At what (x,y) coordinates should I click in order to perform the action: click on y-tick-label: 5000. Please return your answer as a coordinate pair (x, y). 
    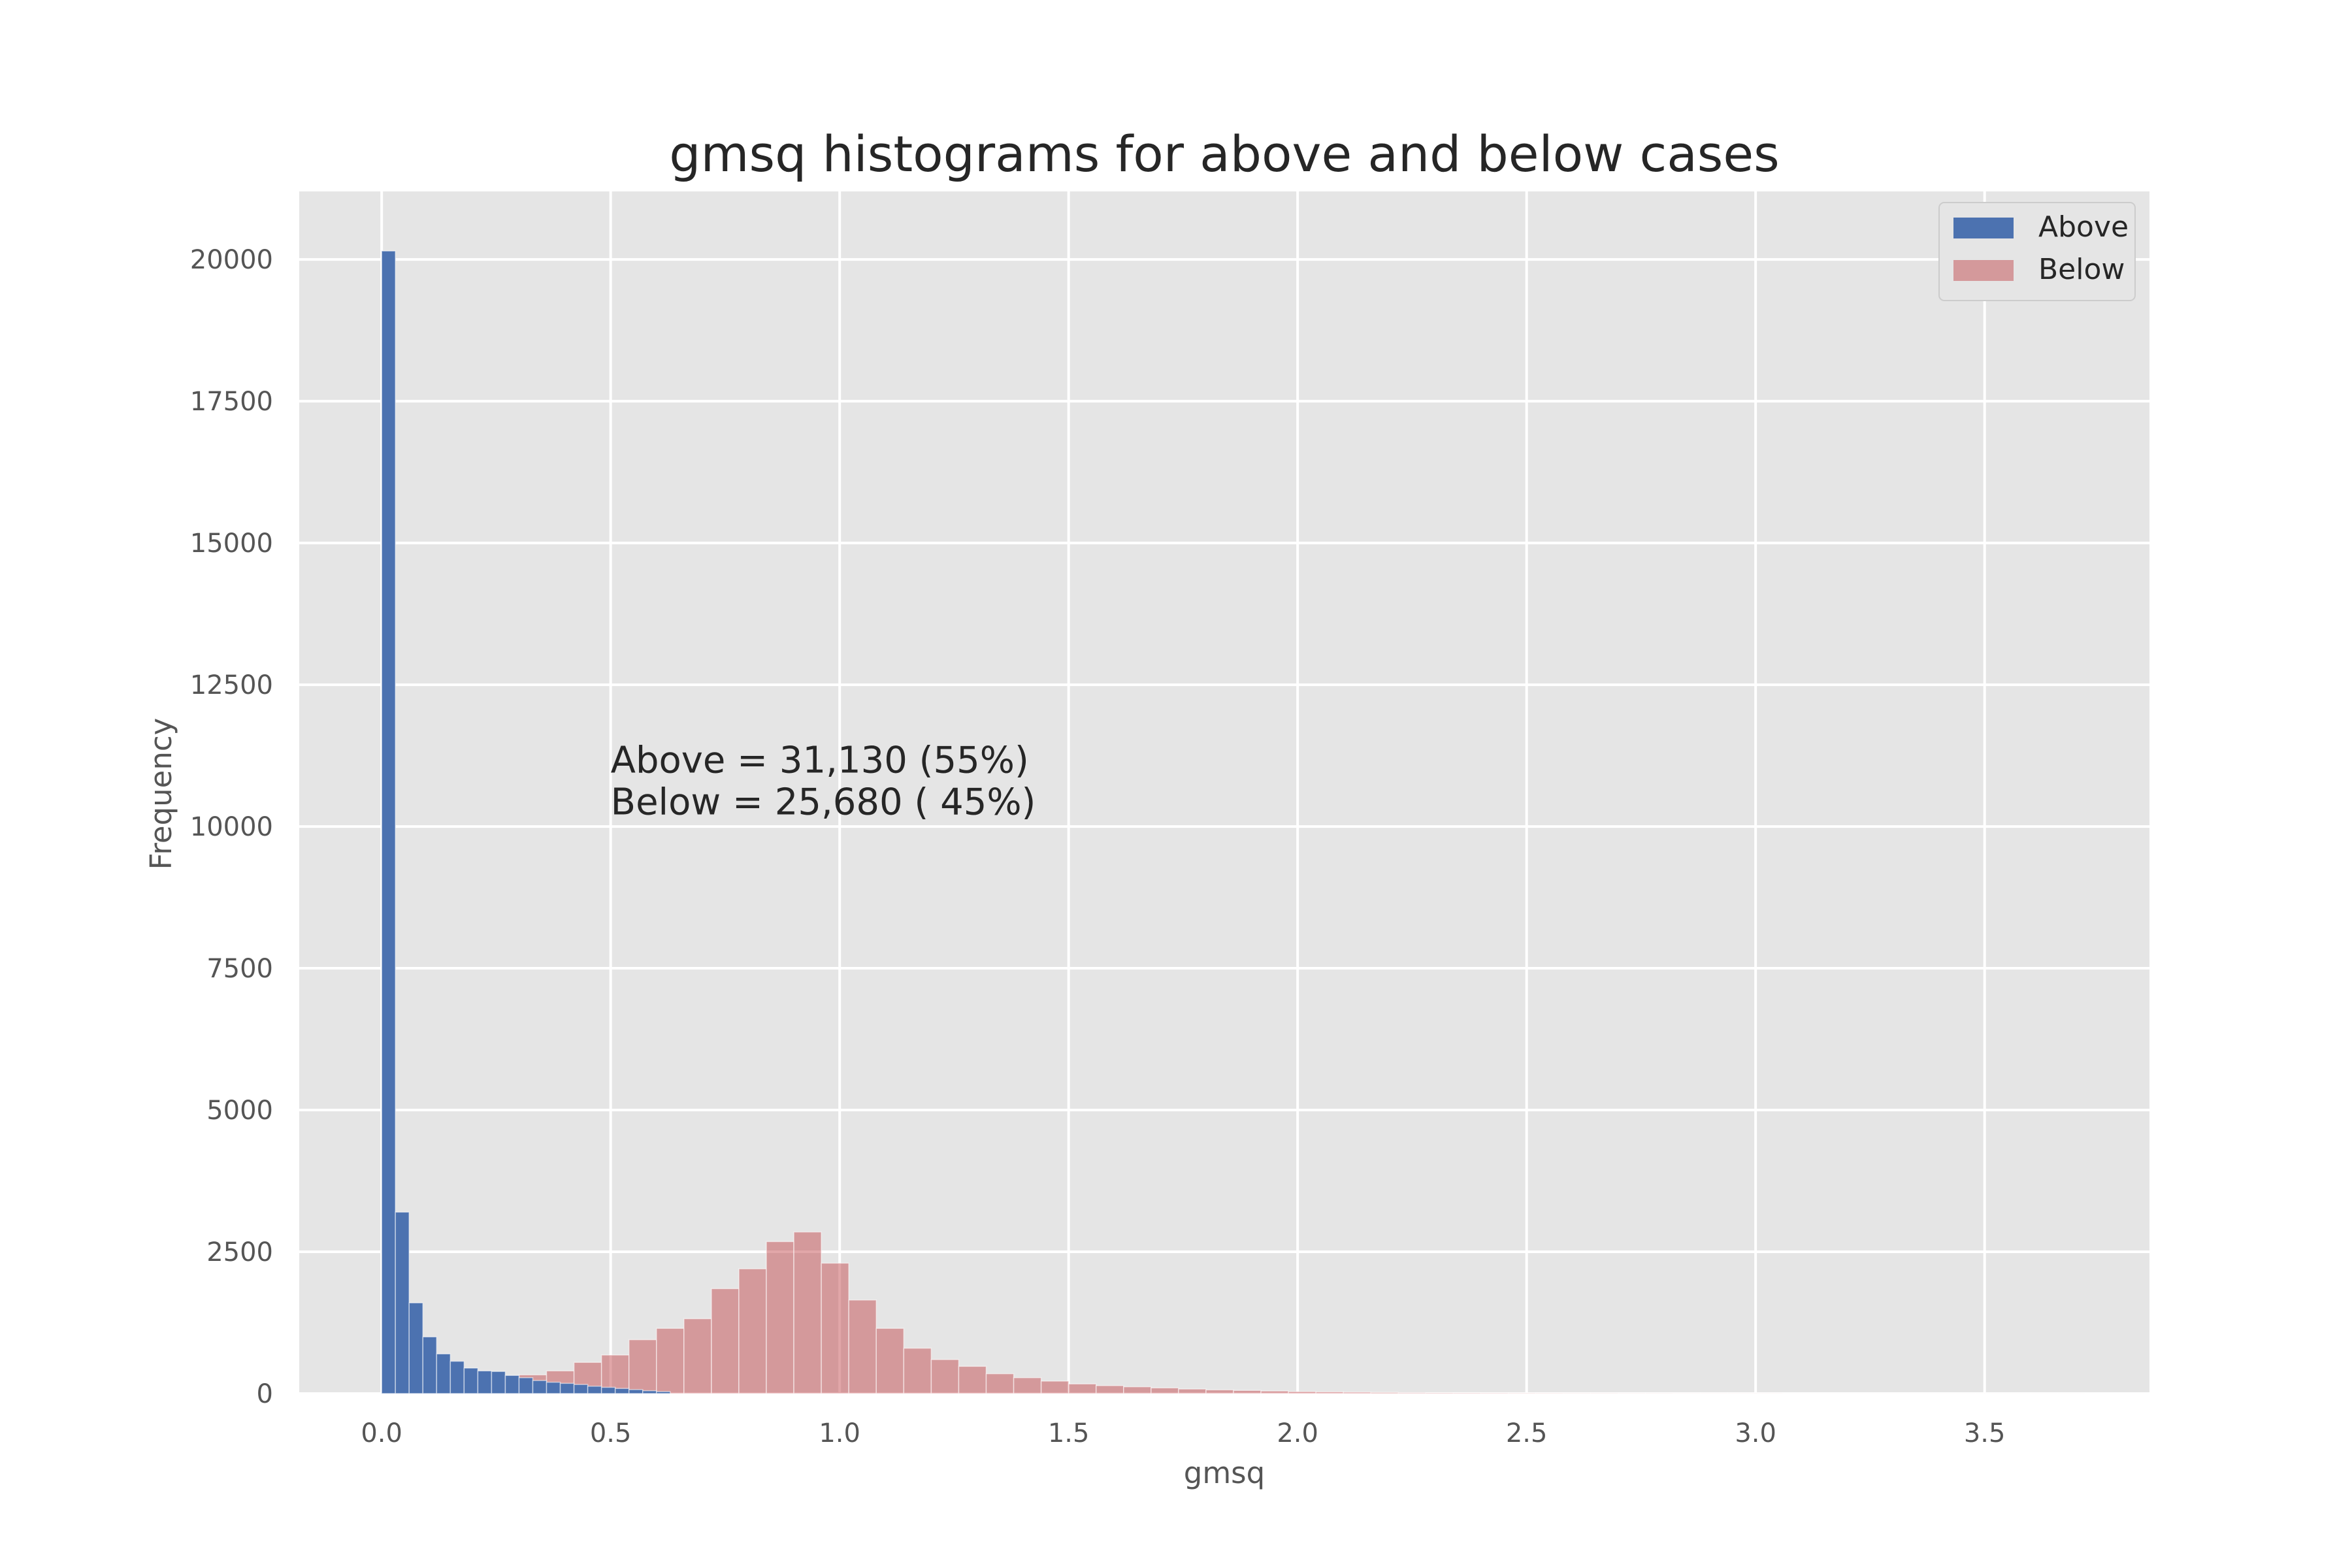
    Looking at the image, I should click on (239, 1111).